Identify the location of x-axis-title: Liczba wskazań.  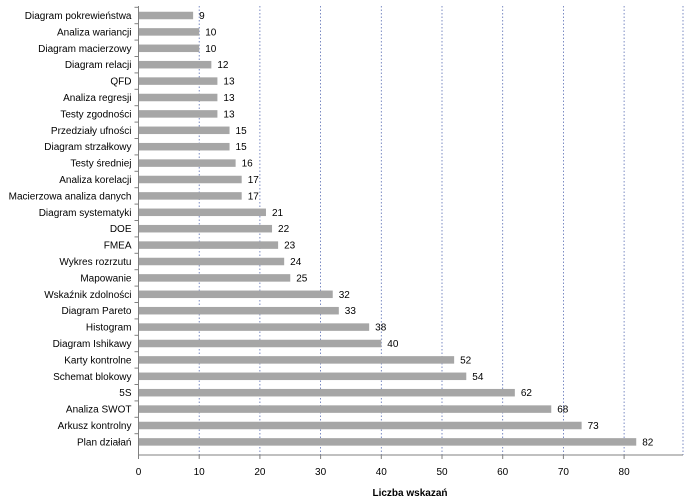
(409, 493).